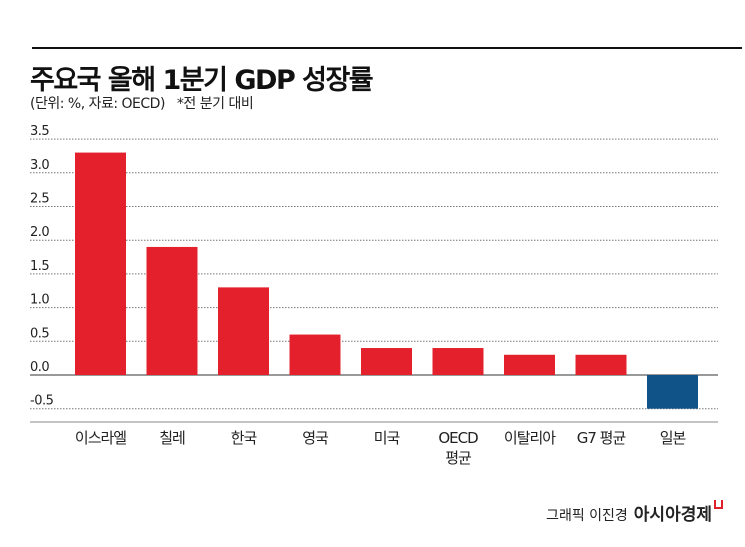 Image resolution: width=745 pixels, height=547 pixels. What do you see at coordinates (387, 438) in the screenshot?
I see `x-tick-label: 미국` at bounding box center [387, 438].